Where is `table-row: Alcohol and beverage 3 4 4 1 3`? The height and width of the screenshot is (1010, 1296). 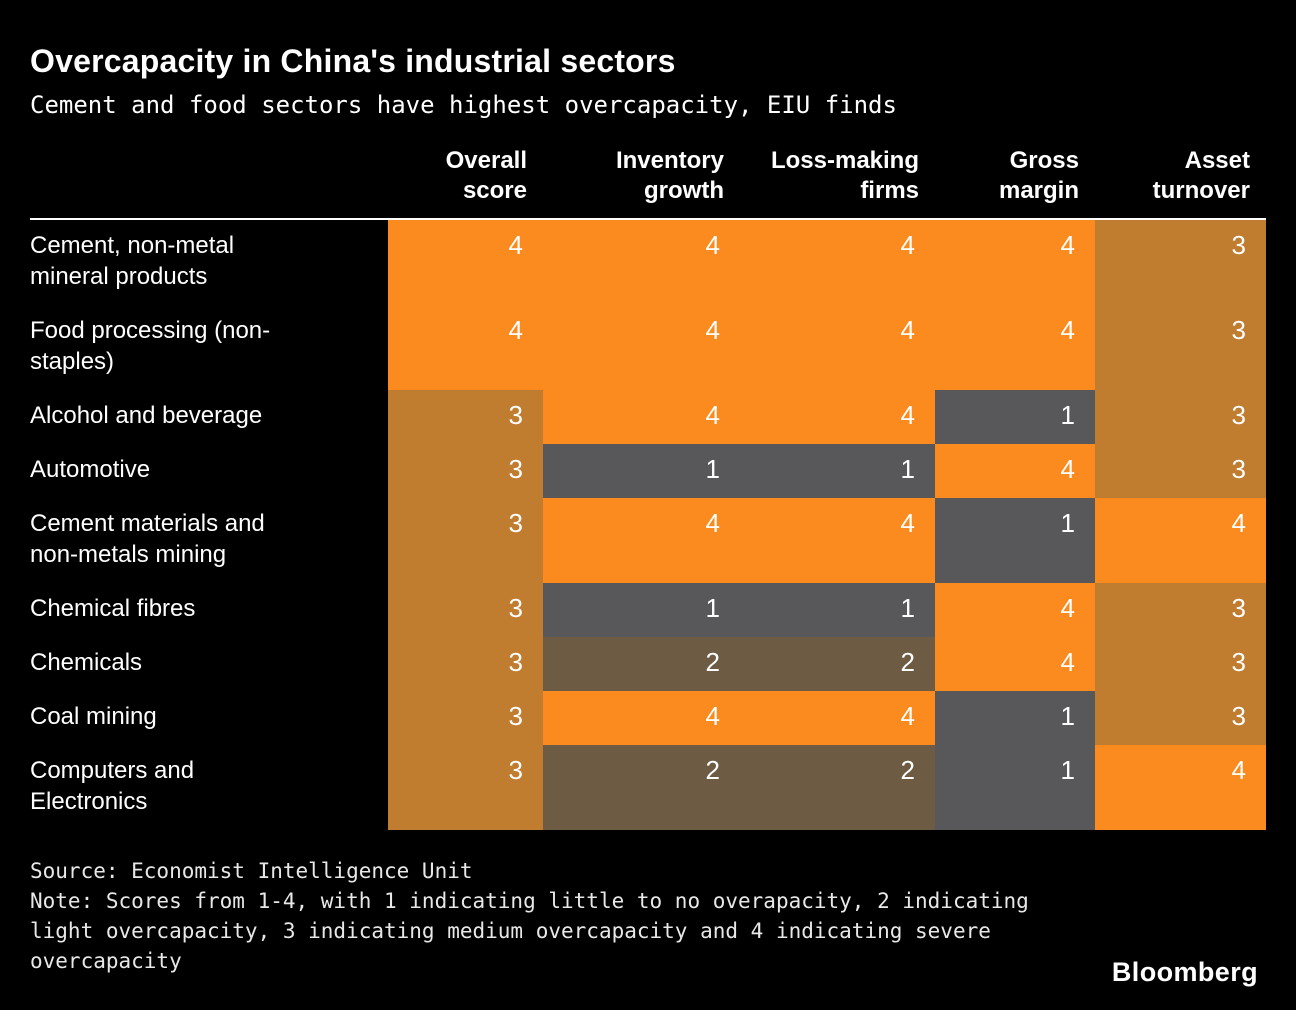
table-row: Alcohol and beverage 3 4 4 1 3 is located at coordinates (648, 417).